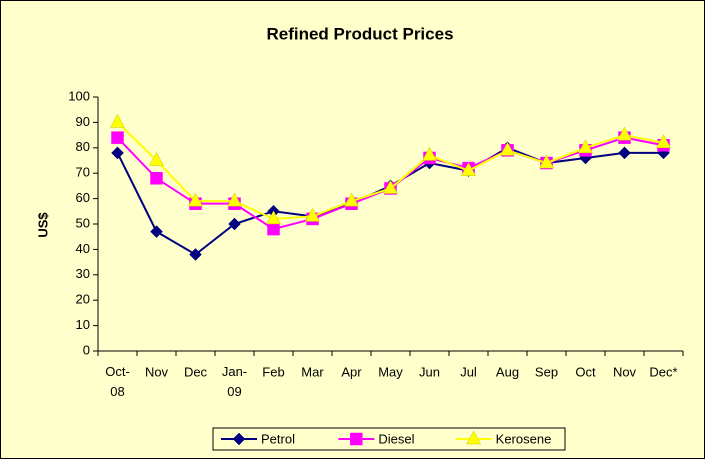  I want to click on x-tick-label: Mar, so click(312, 371).